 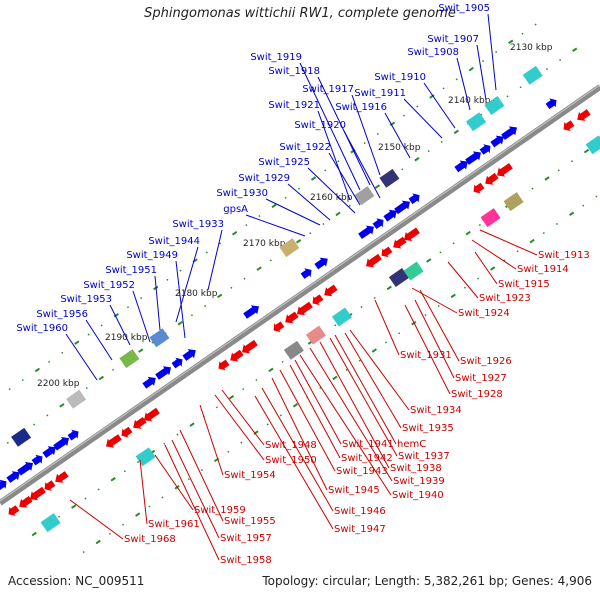 I want to click on scale-label: 2200 kbp, so click(x=58, y=384).